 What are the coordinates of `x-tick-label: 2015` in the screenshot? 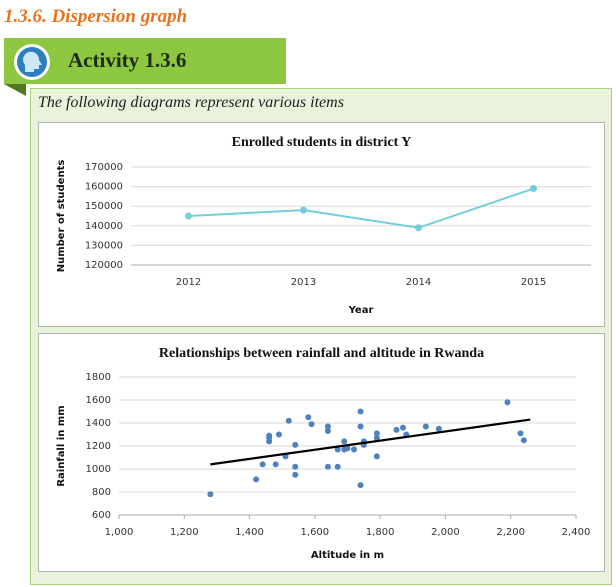 It's located at (533, 282).